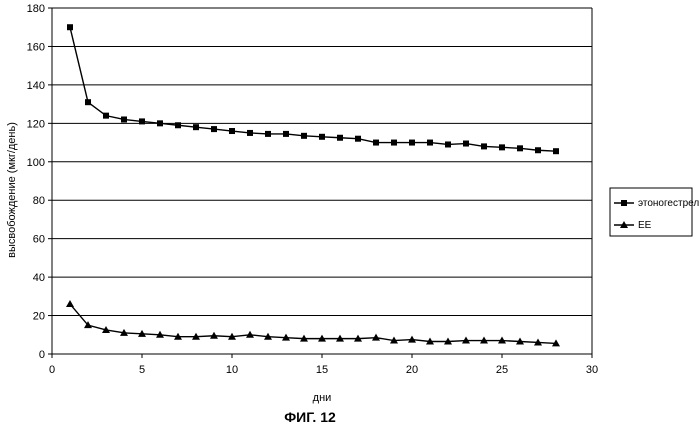 The height and width of the screenshot is (429, 700). Describe the element at coordinates (624, 203) in the screenshot. I see `legend-marker` at that location.